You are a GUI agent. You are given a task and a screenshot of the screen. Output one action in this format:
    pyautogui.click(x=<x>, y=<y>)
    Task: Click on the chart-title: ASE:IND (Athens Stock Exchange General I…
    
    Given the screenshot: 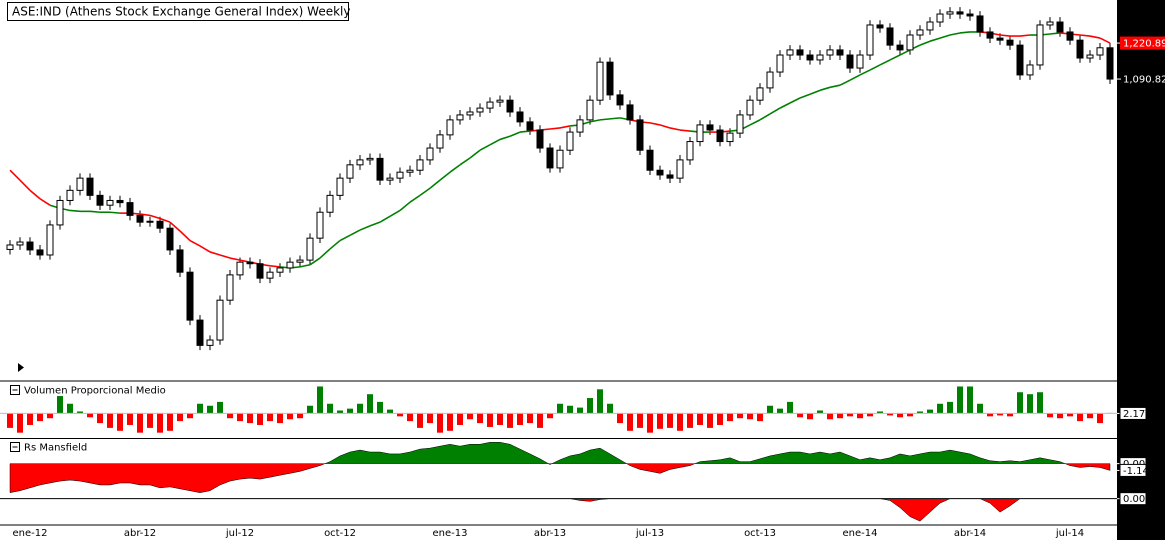 What is the action you would take?
    pyautogui.click(x=181, y=12)
    